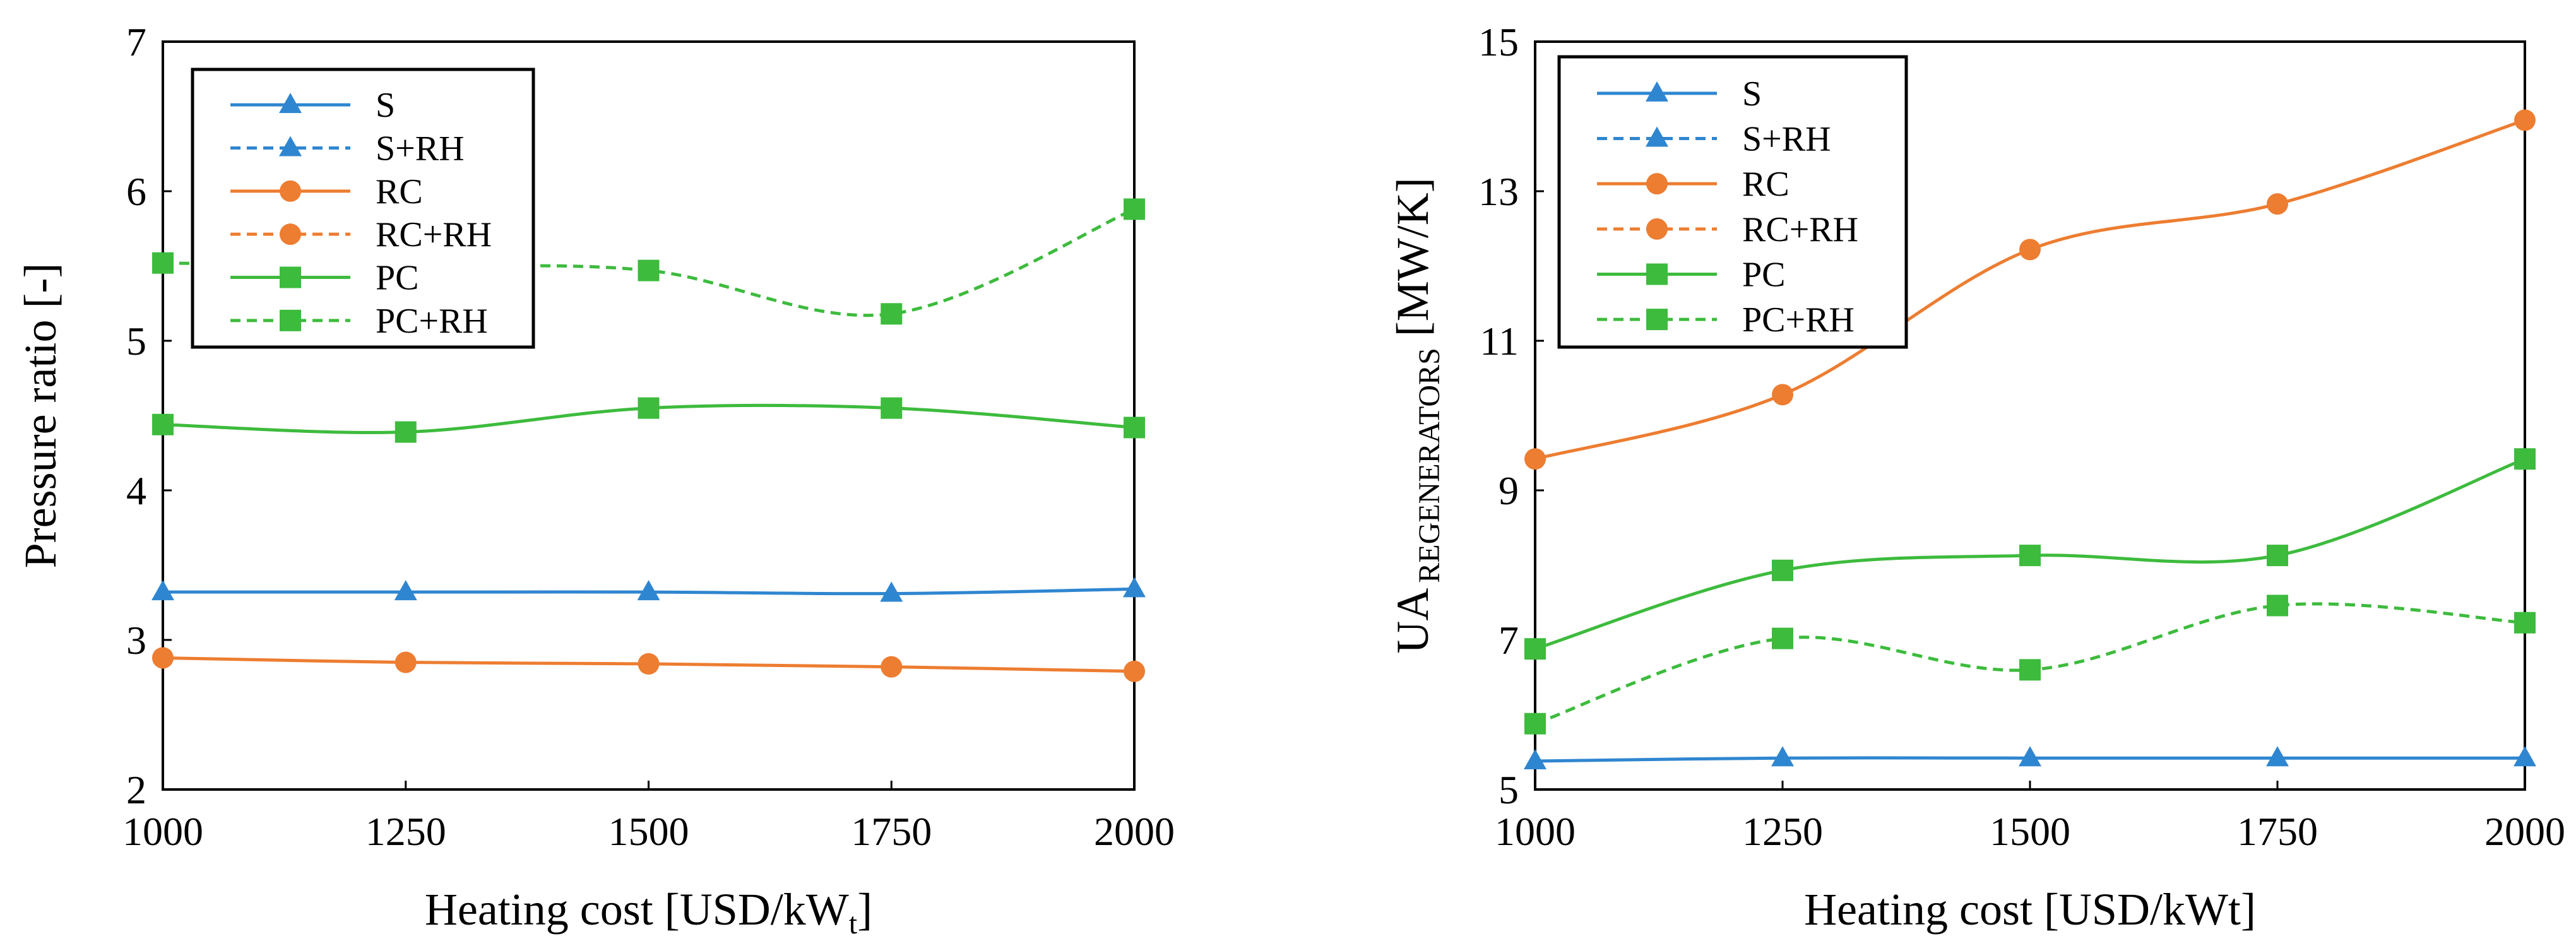 This screenshot has width=2576, height=946. I want to click on y-tick-label: 6, so click(136, 192).